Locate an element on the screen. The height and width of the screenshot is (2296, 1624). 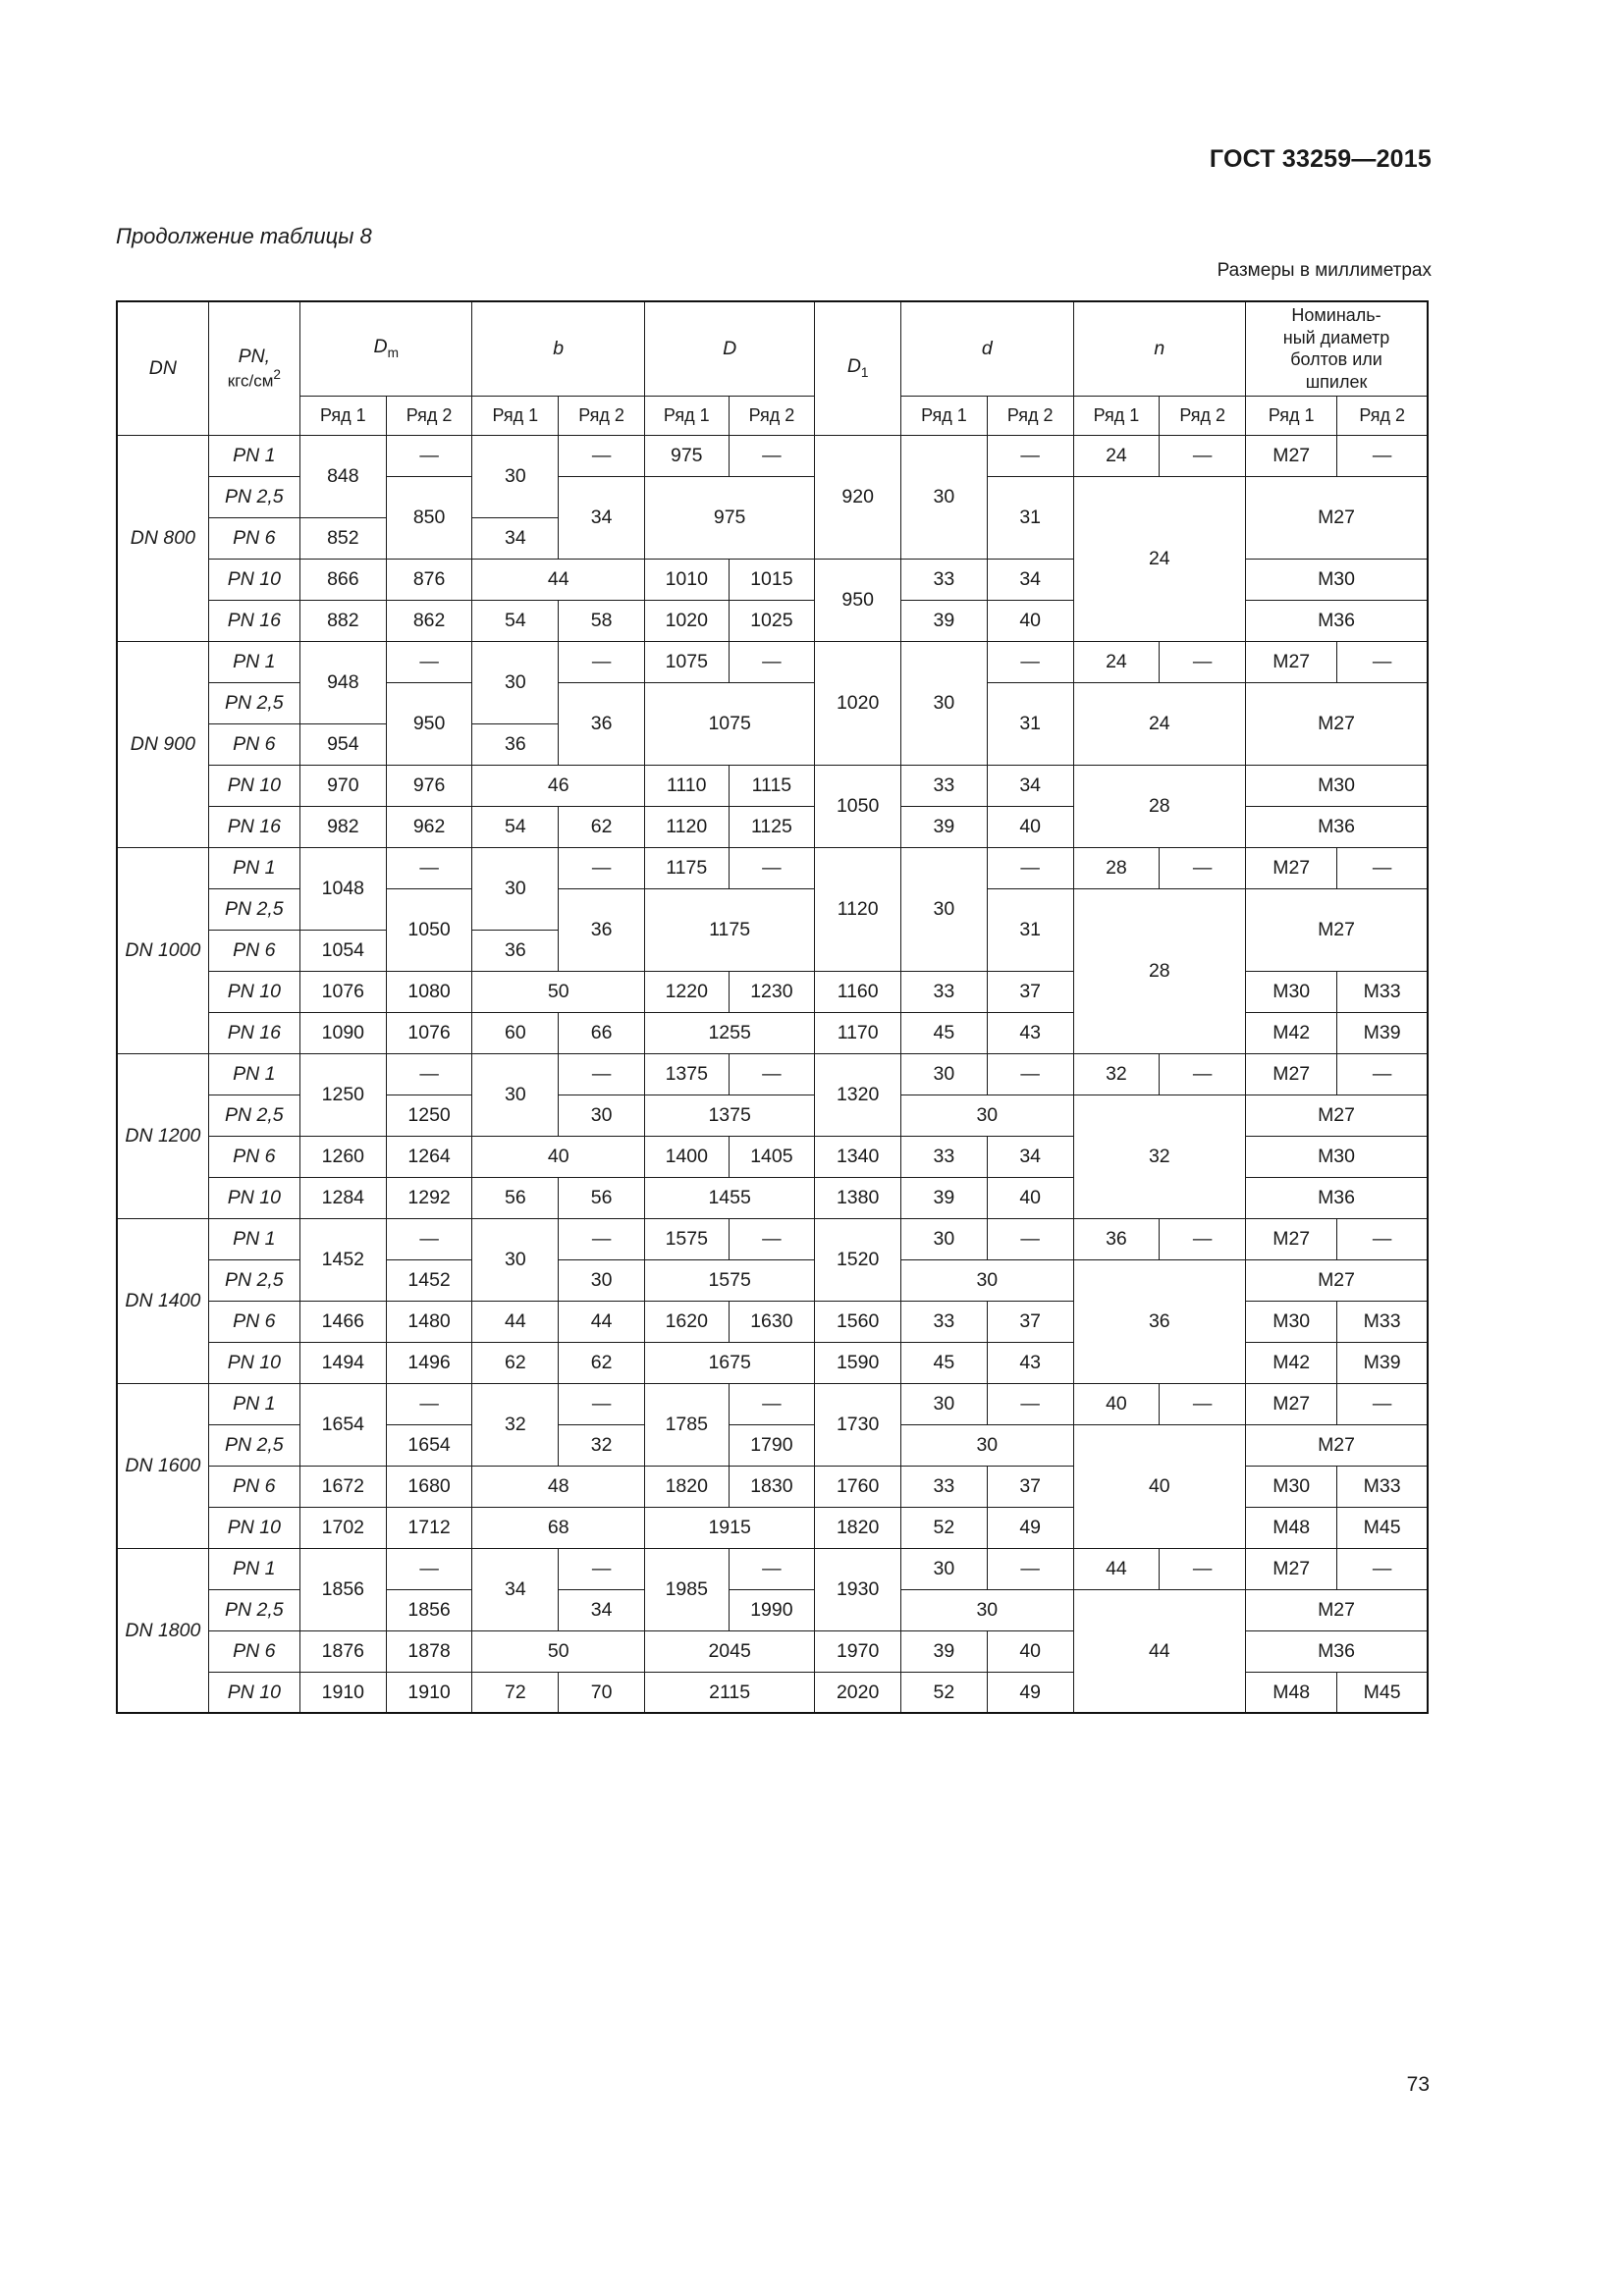
cell-D1: 1120 is located at coordinates (858, 909).